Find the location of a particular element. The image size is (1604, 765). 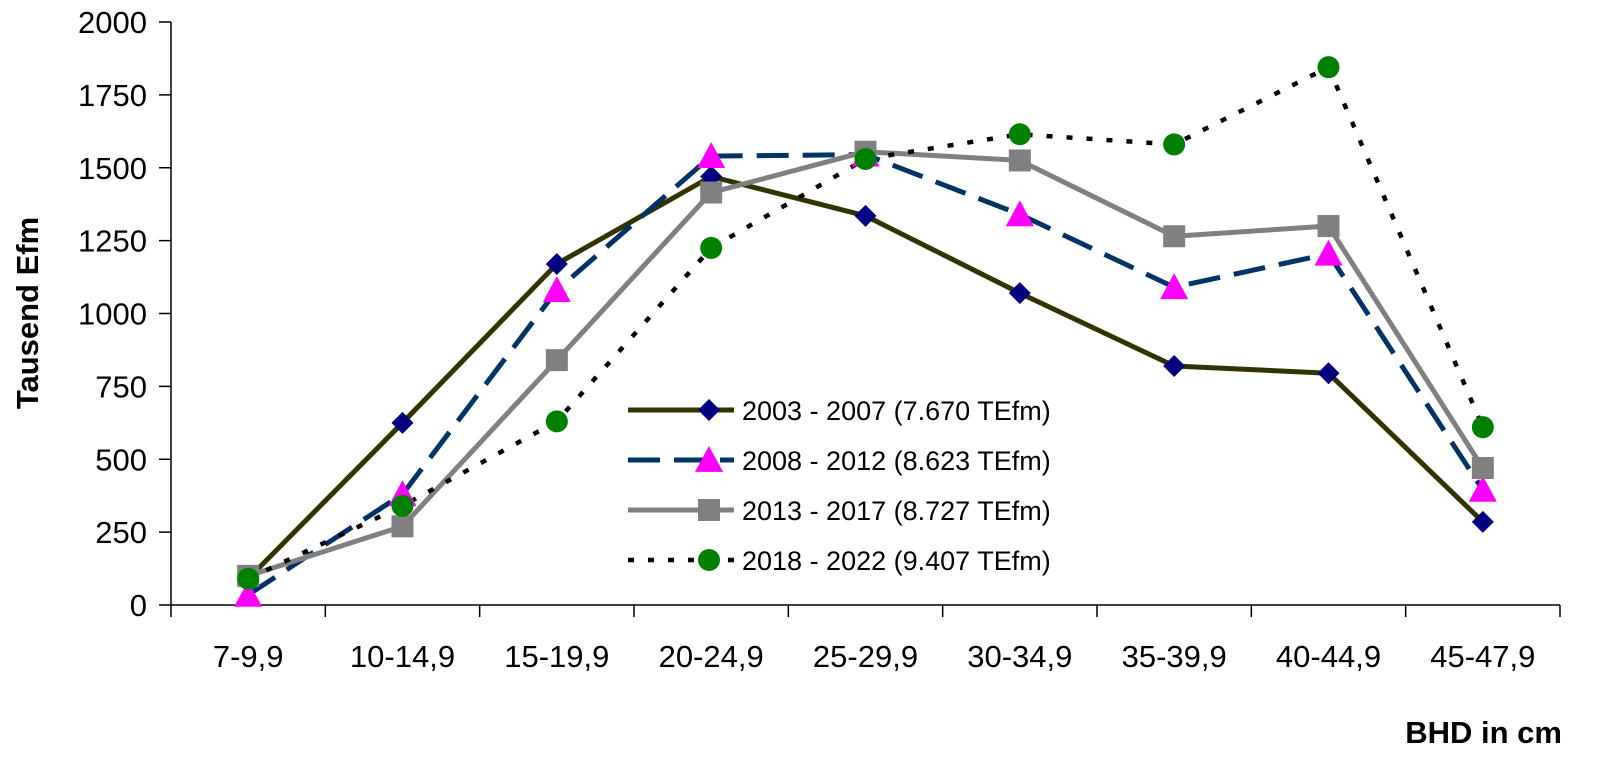

x-tick-label: 25-29,9 is located at coordinates (865, 656).